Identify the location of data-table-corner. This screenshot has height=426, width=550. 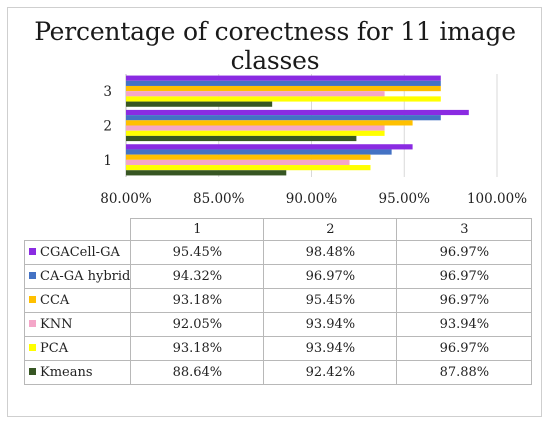
(78, 229).